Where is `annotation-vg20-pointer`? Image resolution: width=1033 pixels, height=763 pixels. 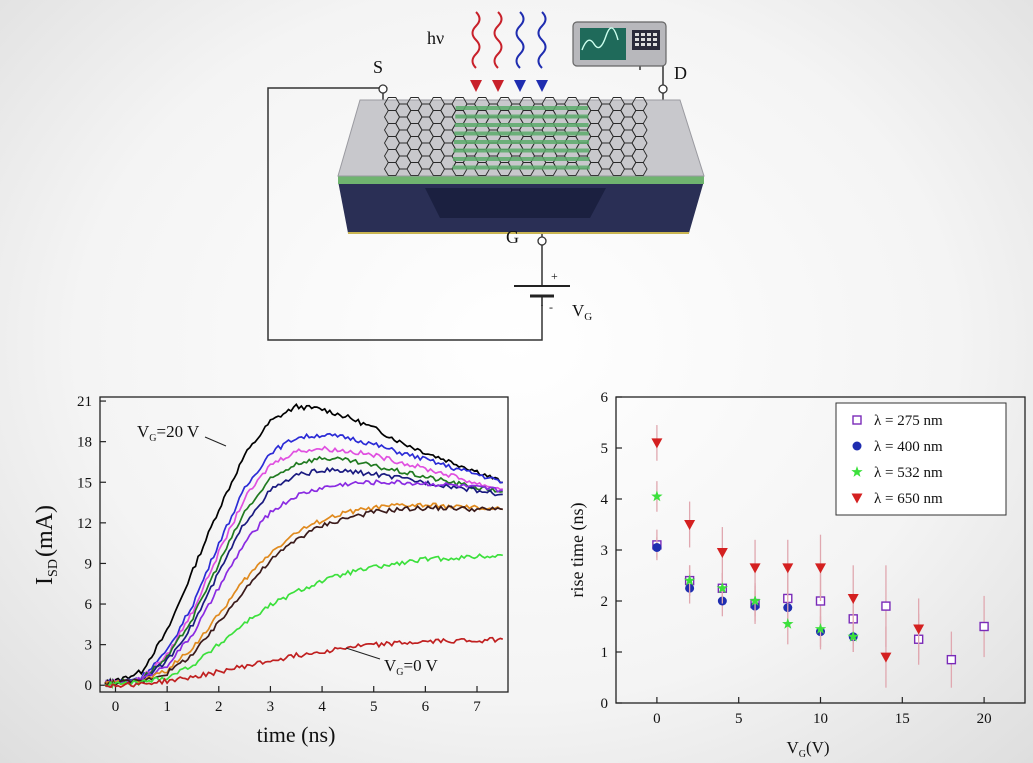
annotation-vg20-pointer is located at coordinates (215, 441).